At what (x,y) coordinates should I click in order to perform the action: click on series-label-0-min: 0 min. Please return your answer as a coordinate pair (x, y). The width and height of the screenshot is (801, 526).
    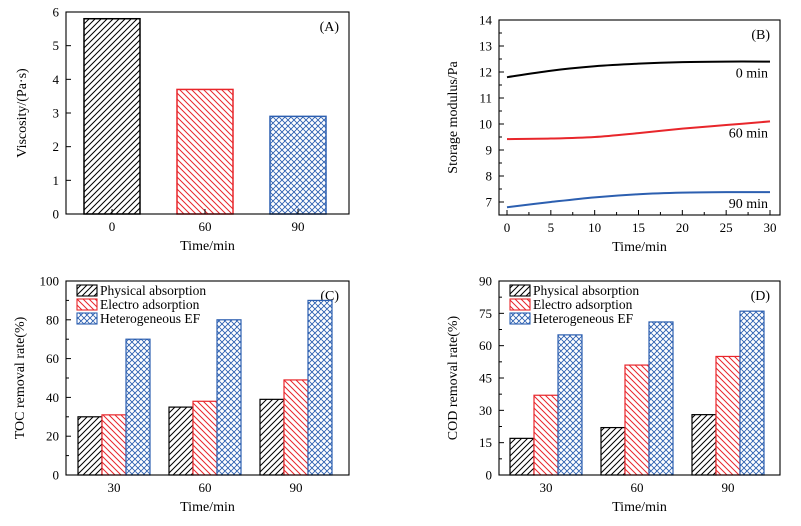
    Looking at the image, I should click on (752, 74).